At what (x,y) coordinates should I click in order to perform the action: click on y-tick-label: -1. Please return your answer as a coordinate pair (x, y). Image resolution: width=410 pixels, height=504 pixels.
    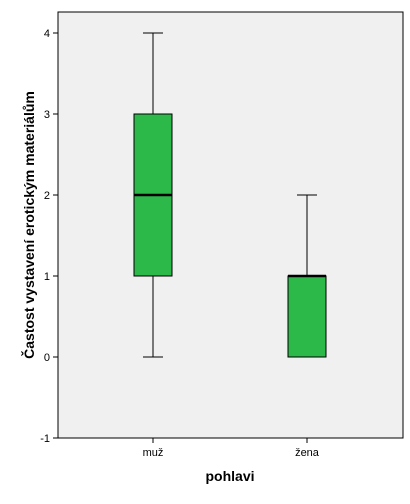
    Looking at the image, I should click on (45, 439).